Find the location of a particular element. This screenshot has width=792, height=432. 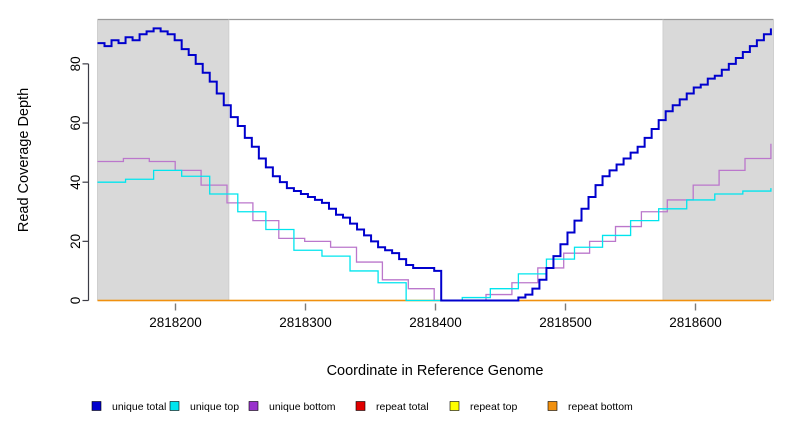

legend-label-repeat-total: repeat total is located at coordinates (402, 407).